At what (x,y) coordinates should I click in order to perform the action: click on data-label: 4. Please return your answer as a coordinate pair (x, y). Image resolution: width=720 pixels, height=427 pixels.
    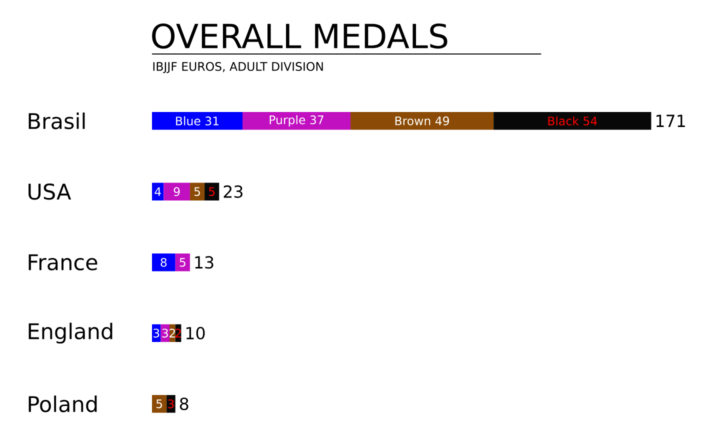
    Looking at the image, I should click on (157, 191).